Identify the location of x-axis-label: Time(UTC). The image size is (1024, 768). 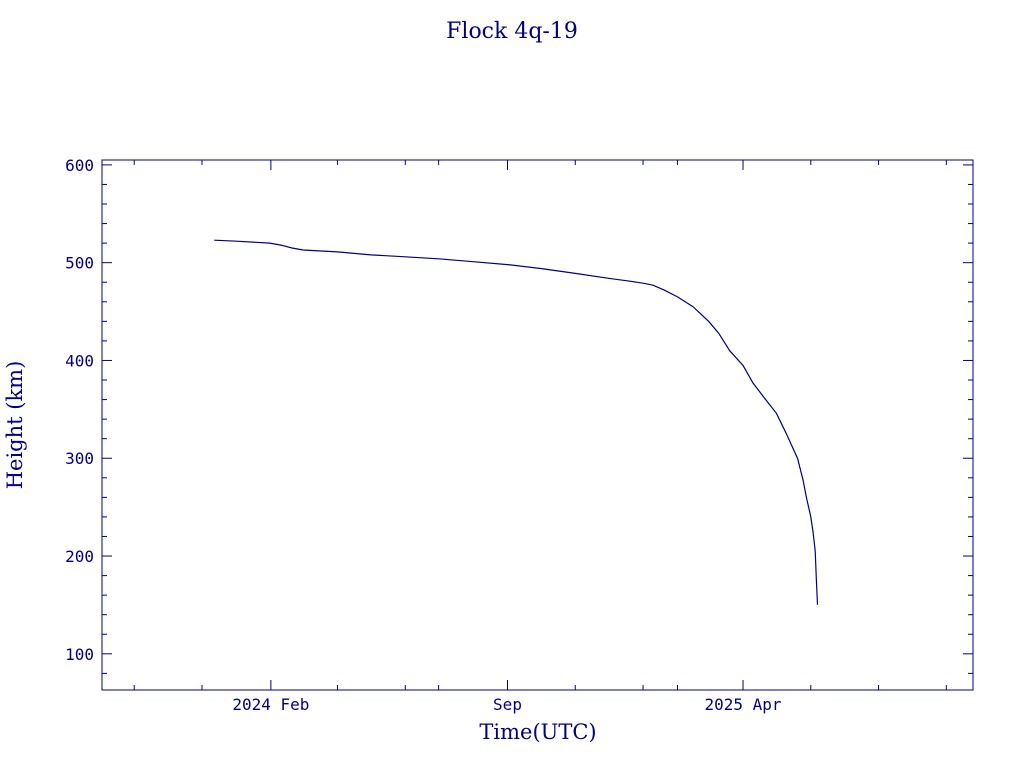
(537, 732).